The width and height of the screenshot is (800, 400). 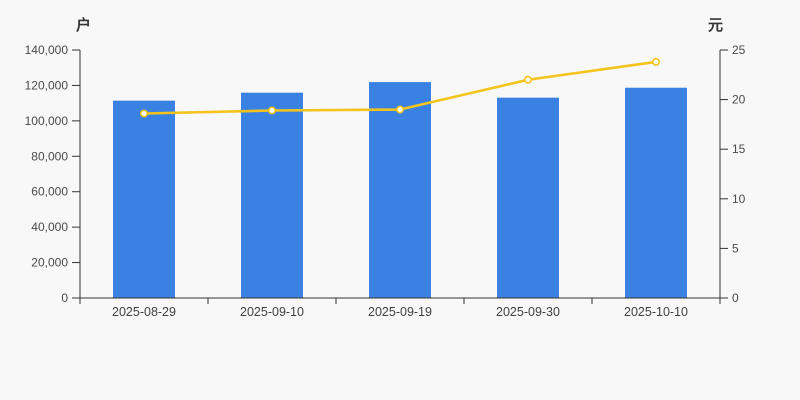 I want to click on left-axis-tick-label: 0, so click(x=64, y=298).